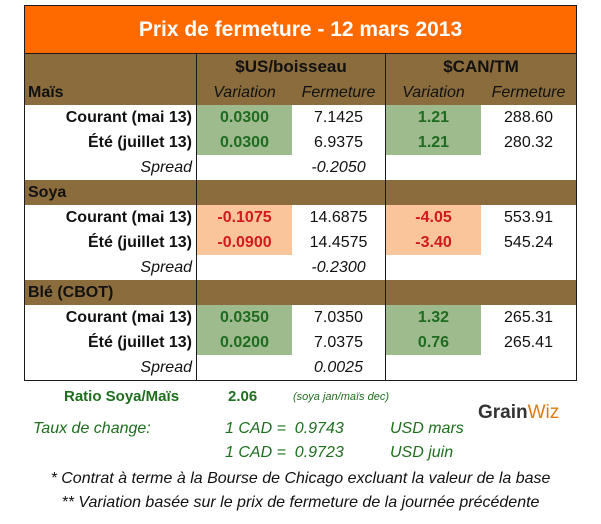  Describe the element at coordinates (528, 242) in the screenshot. I see `can-close: 545.24` at that location.